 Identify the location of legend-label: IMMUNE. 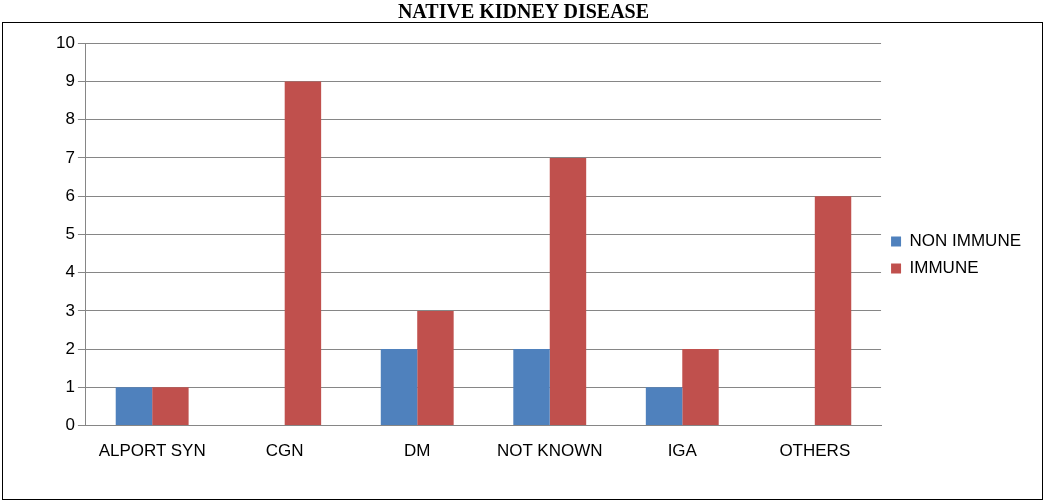
(944, 268).